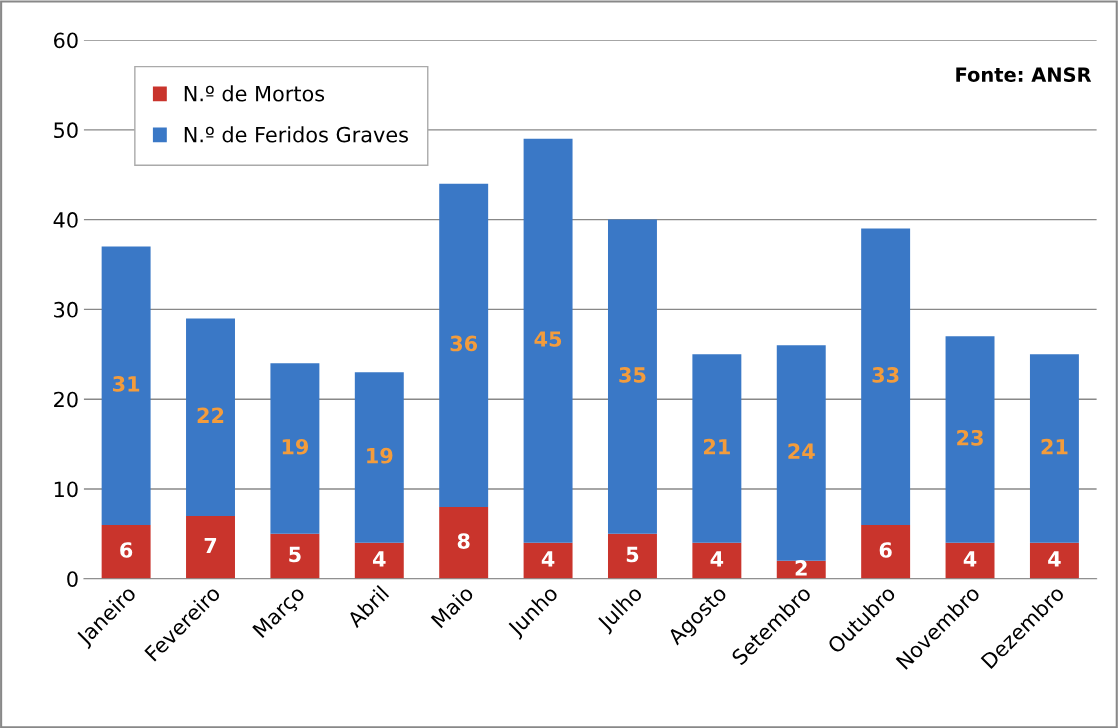  I want to click on legend-label: N.º de Feridos Graves, so click(296, 134).